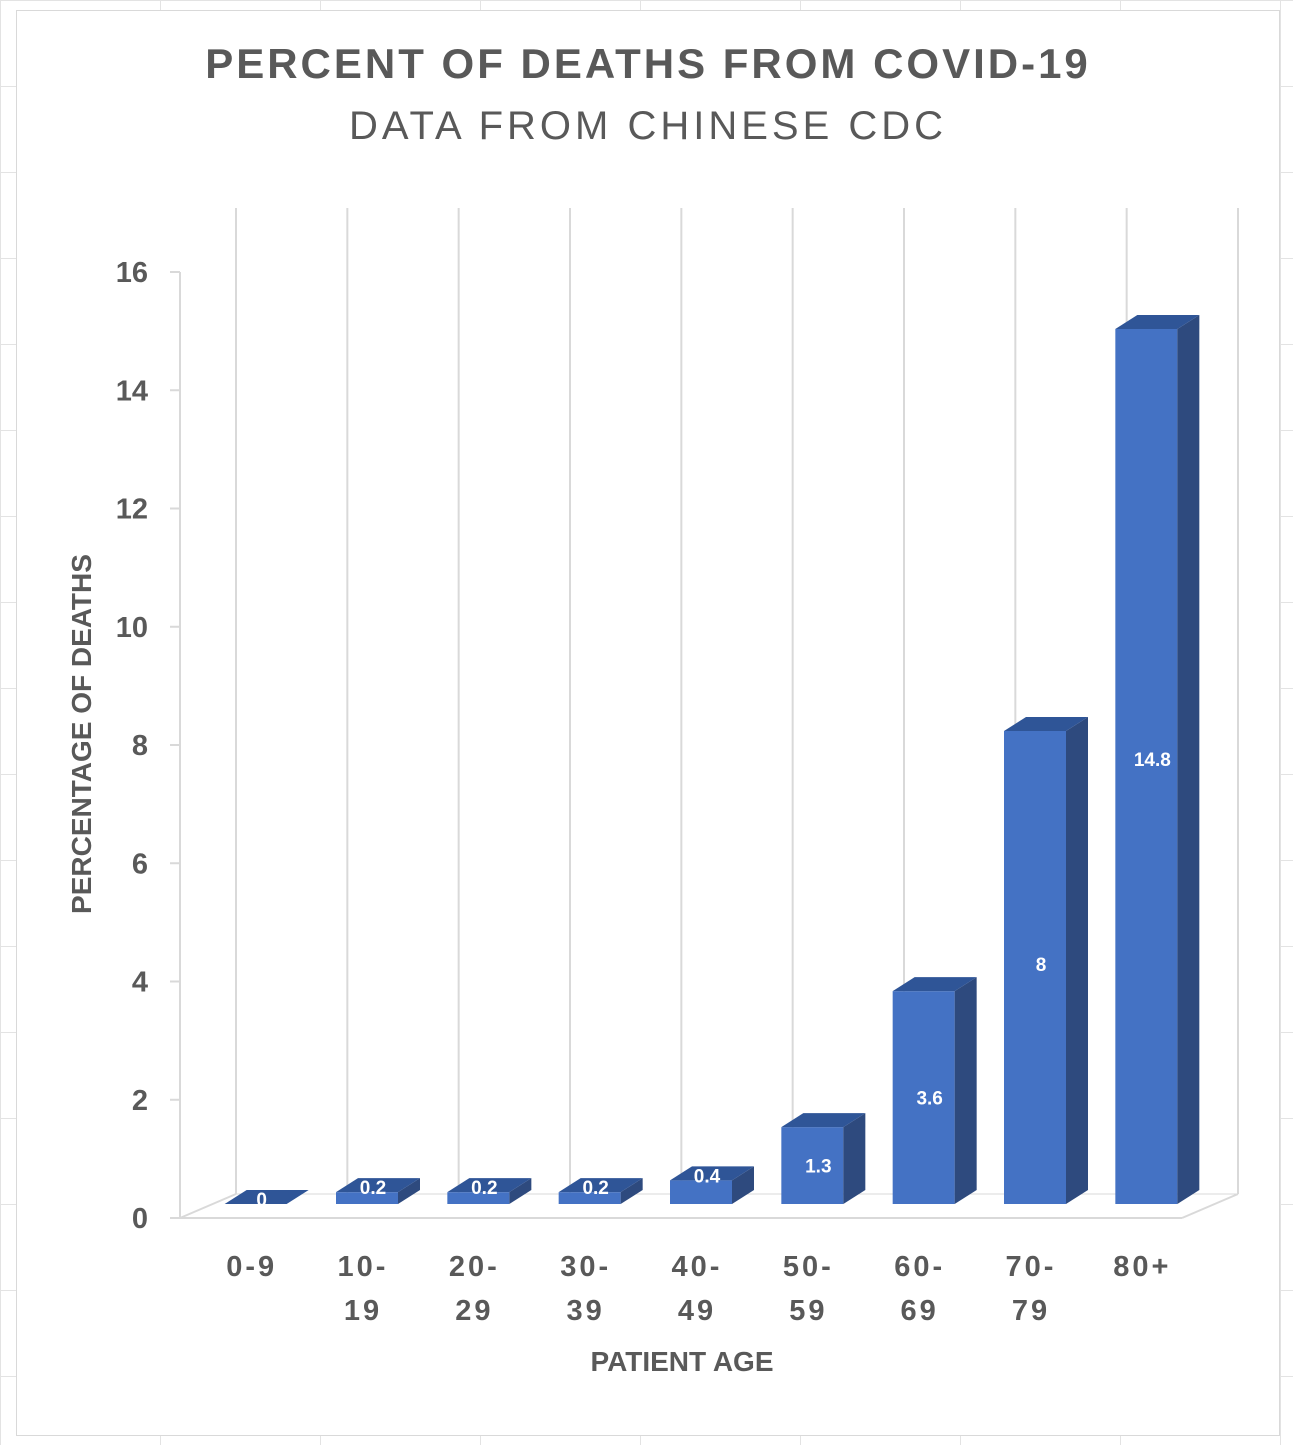 This screenshot has height=1445, width=1293. Describe the element at coordinates (648, 126) in the screenshot. I see `chart-subtitle: DATA FROM CHINESE CDC` at that location.